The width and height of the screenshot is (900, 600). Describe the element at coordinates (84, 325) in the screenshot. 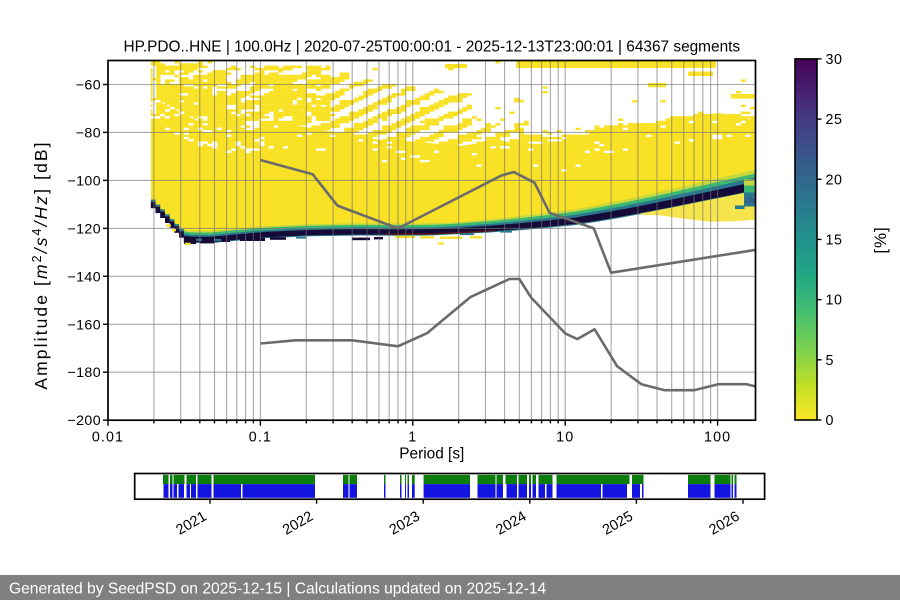

I see `svg-text: −160` at that location.